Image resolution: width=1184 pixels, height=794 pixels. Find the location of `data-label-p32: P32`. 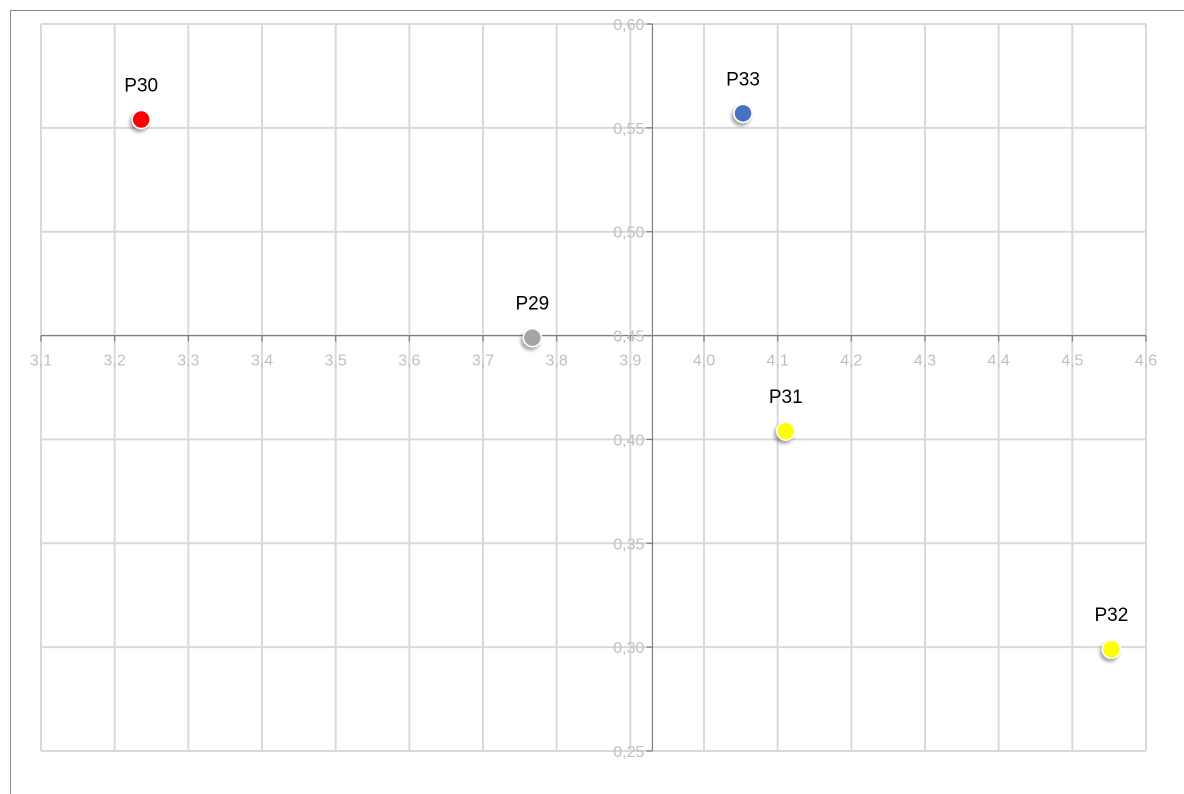

data-label-p32: P32 is located at coordinates (1111, 615).